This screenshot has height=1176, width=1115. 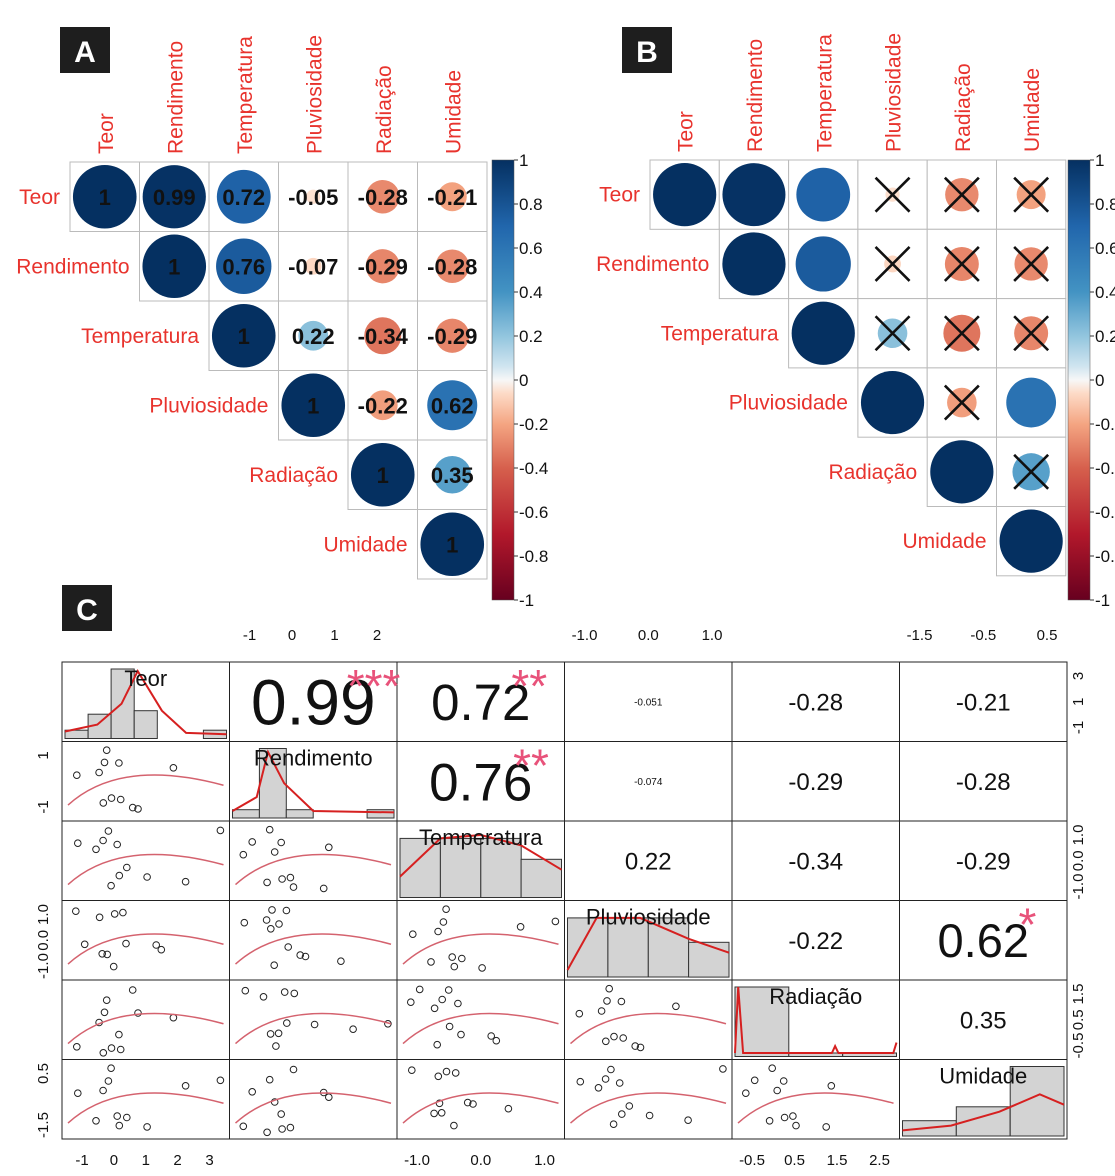 I want to click on col-label-0: Teor, so click(x=106, y=133).